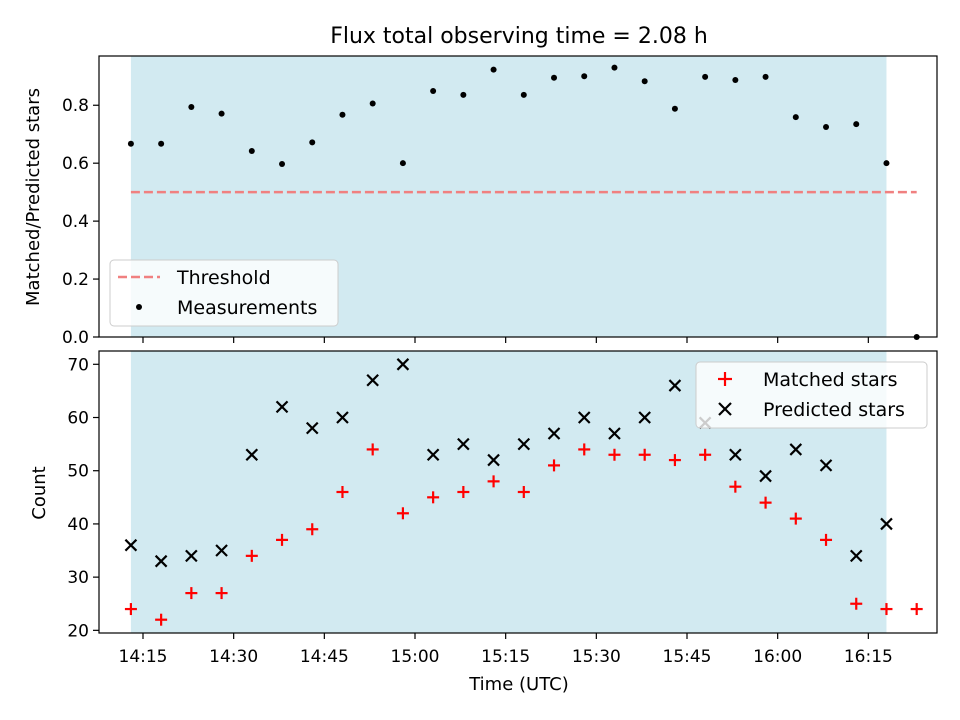 This screenshot has height=720, width=960. Describe the element at coordinates (725, 379) in the screenshot. I see `legend-matched-swatch` at that location.